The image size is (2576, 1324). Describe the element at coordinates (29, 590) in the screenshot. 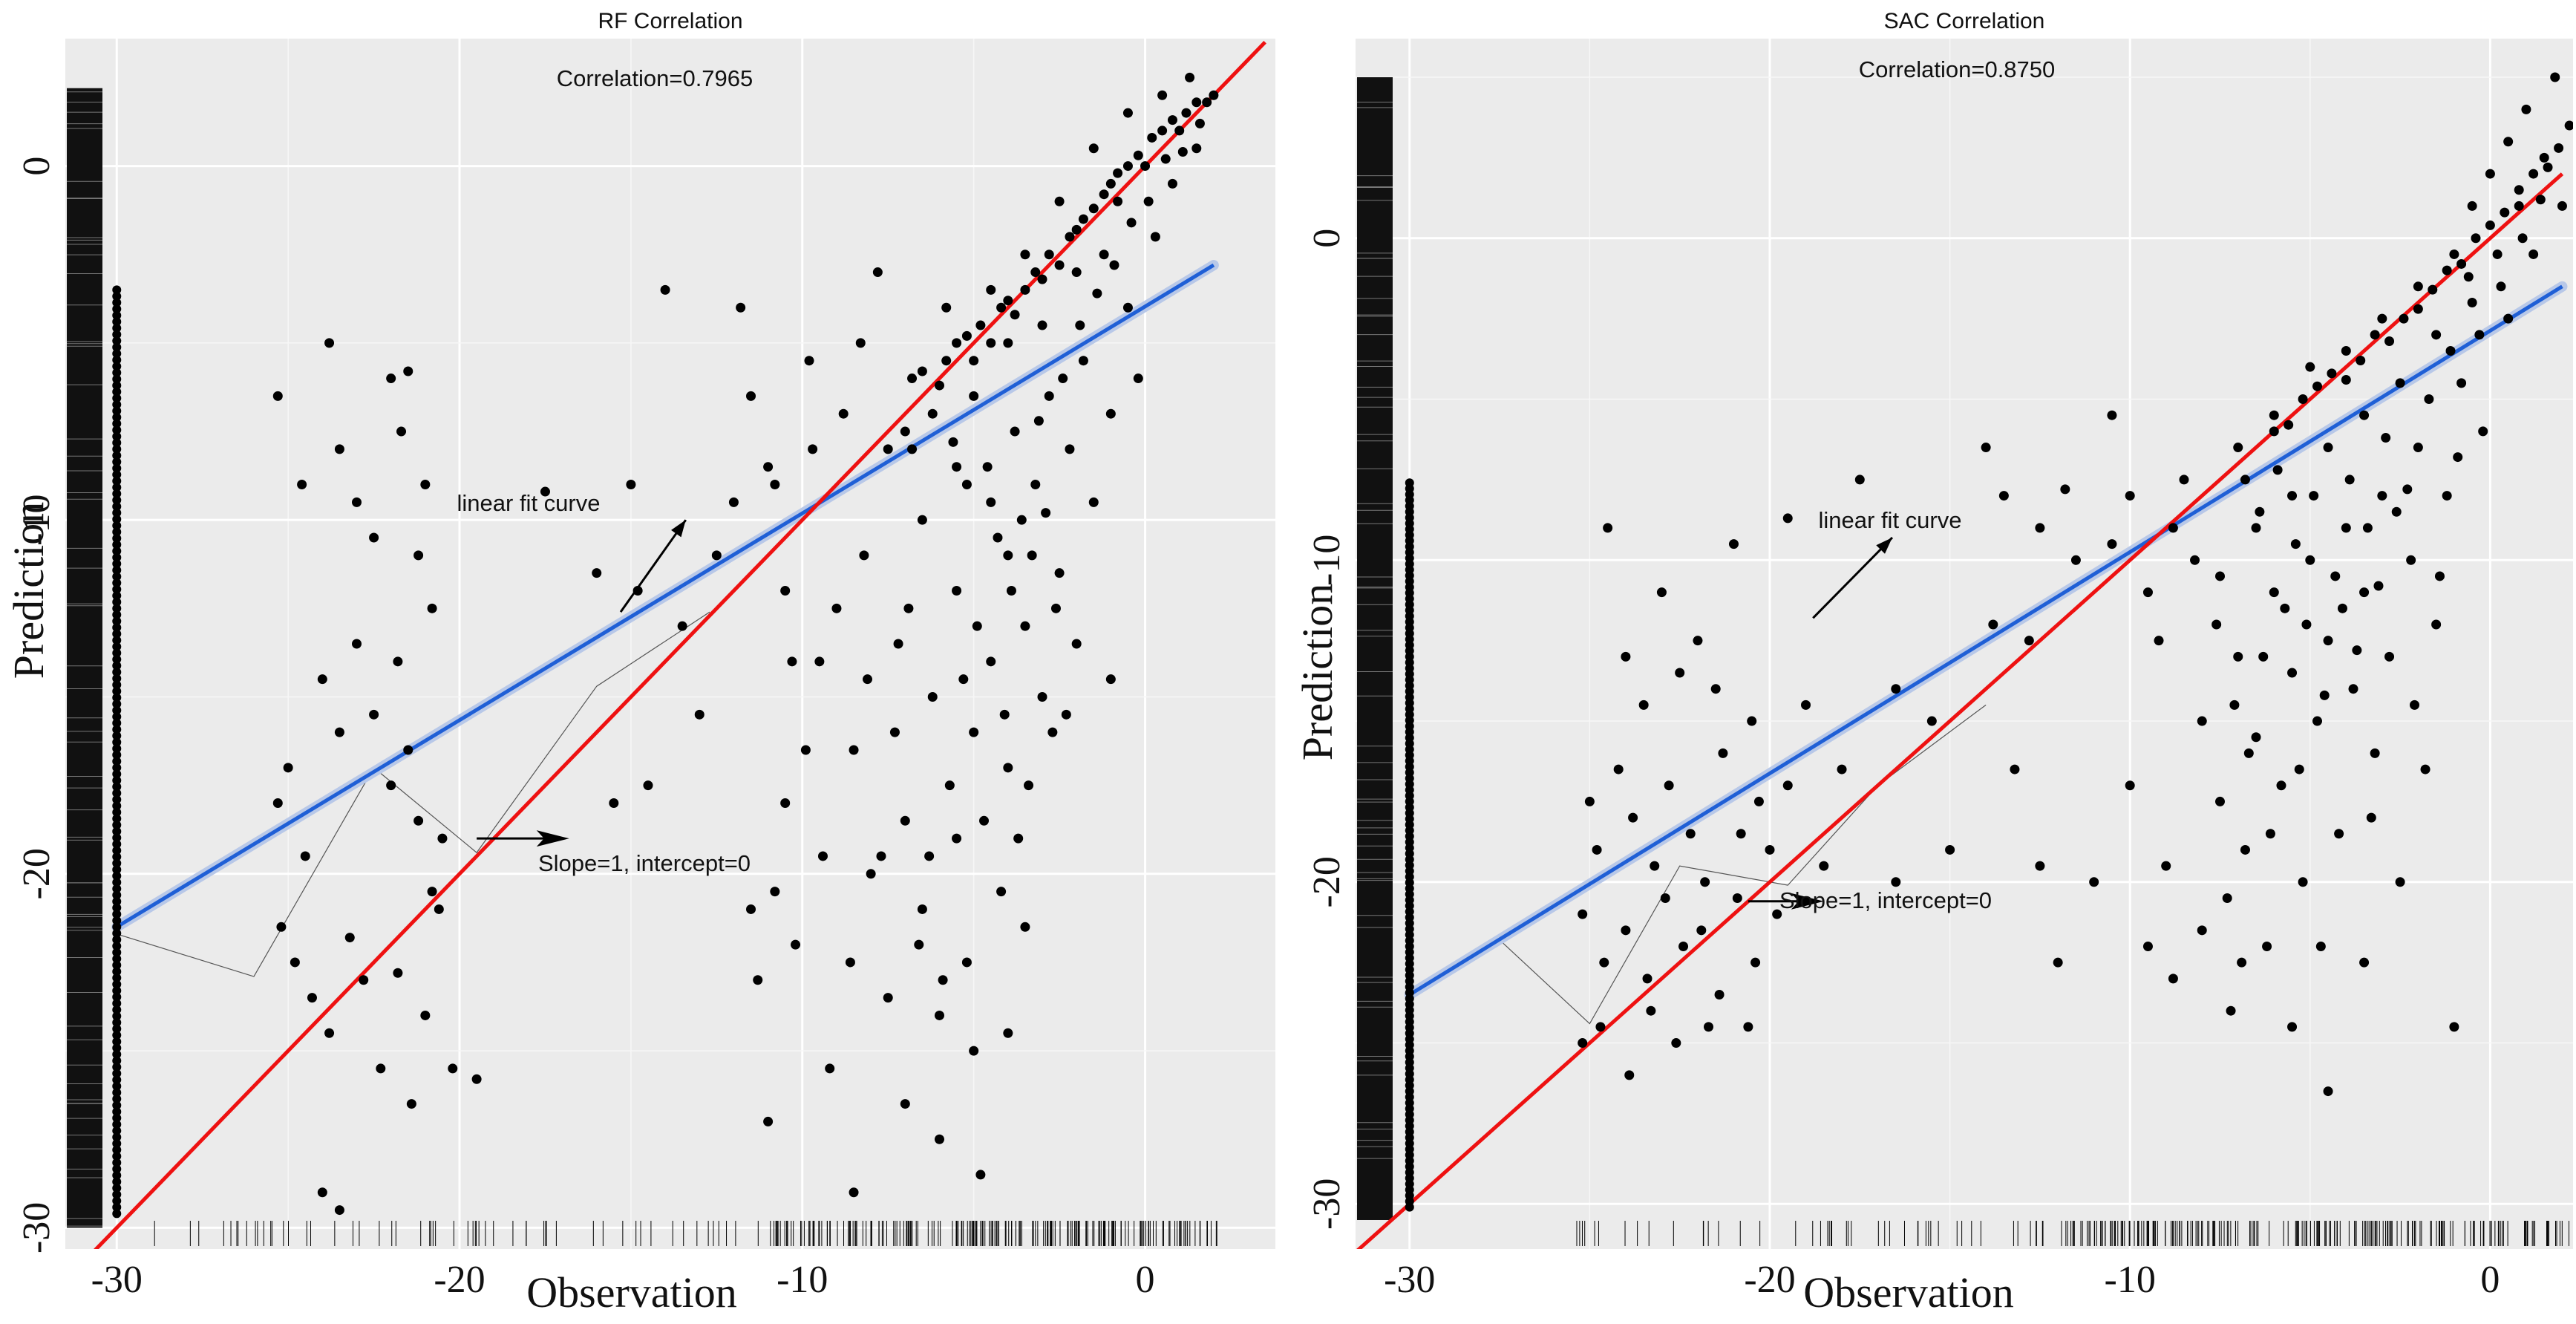

I see `rf-y-axis-title: Prediction` at that location.